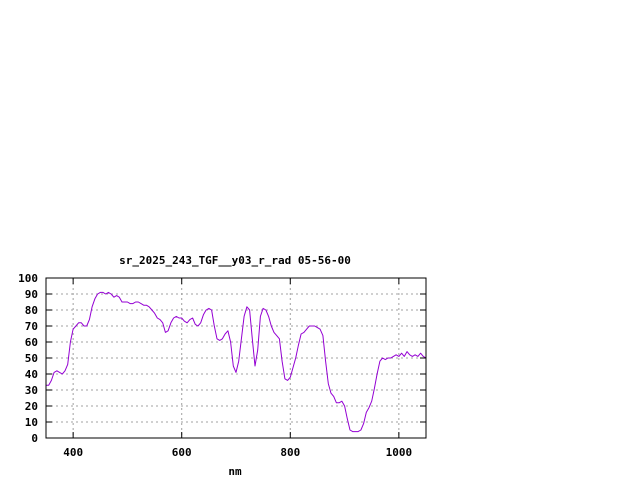 The width and height of the screenshot is (640, 480). I want to click on y-tick-label: 30, so click(31, 390).